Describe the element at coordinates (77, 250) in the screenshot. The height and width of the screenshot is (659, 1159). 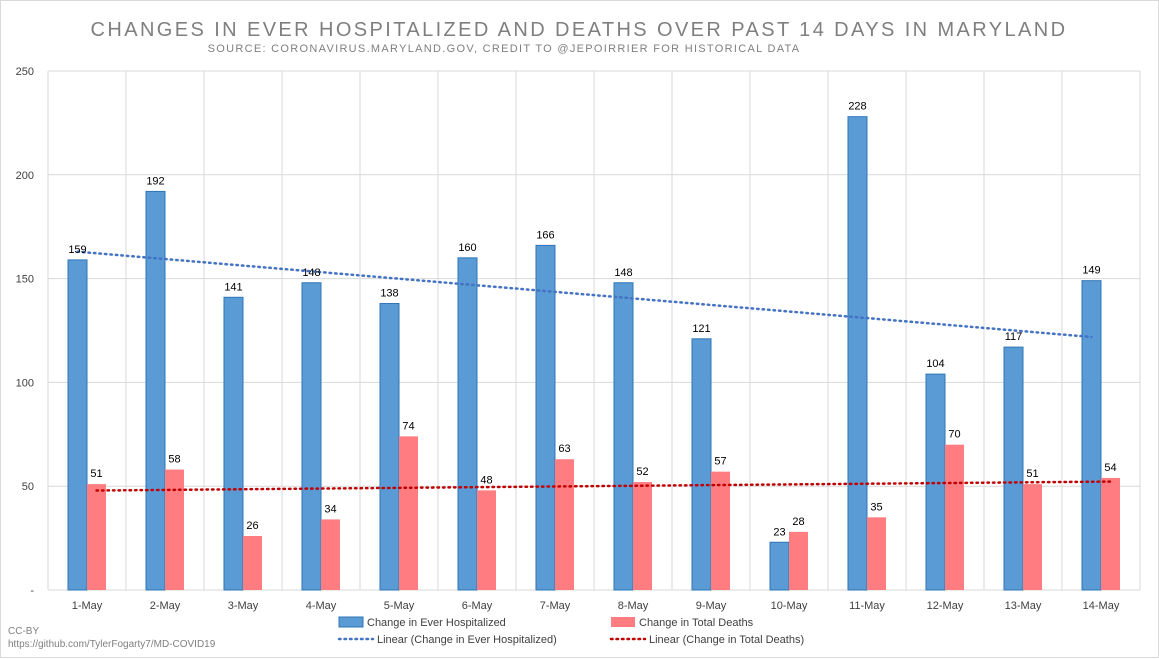
I see `data-label: 159` at that location.